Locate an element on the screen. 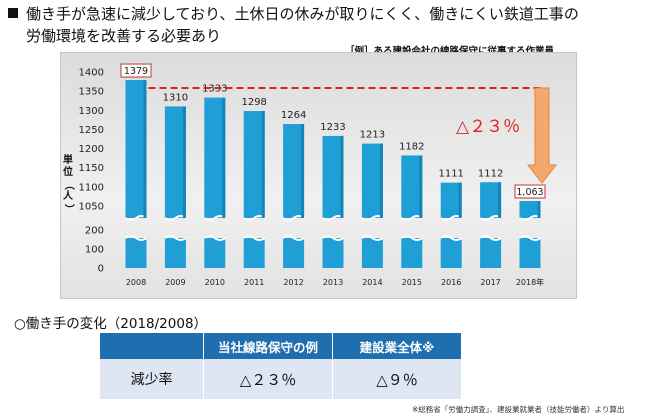 This screenshot has width=650, height=419. x-tick-label: 2010 is located at coordinates (215, 282).